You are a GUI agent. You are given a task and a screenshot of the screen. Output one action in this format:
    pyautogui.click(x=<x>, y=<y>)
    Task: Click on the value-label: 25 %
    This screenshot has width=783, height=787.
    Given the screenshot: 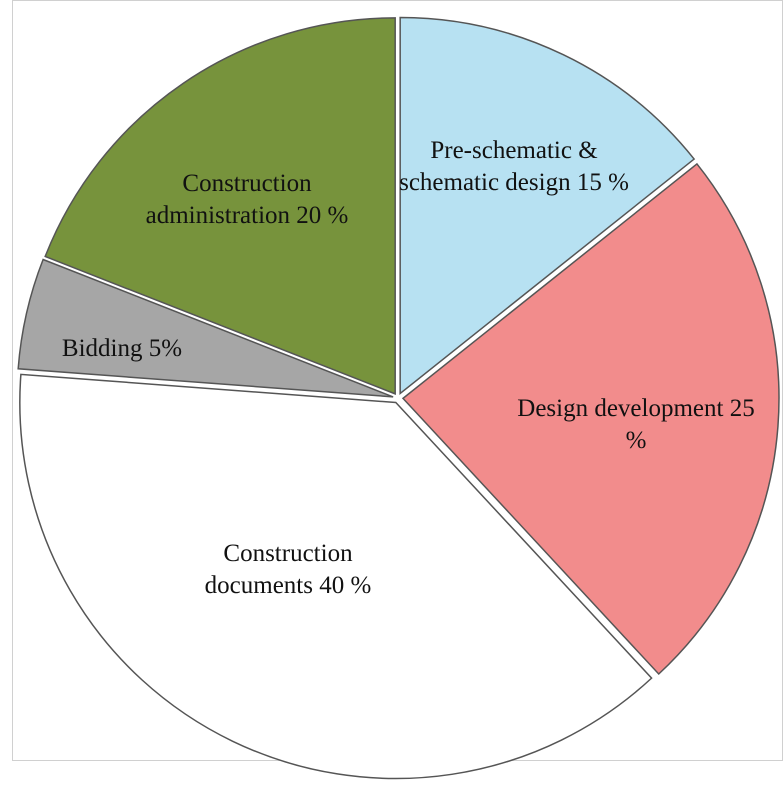 What is the action you would take?
    pyautogui.click(x=690, y=424)
    